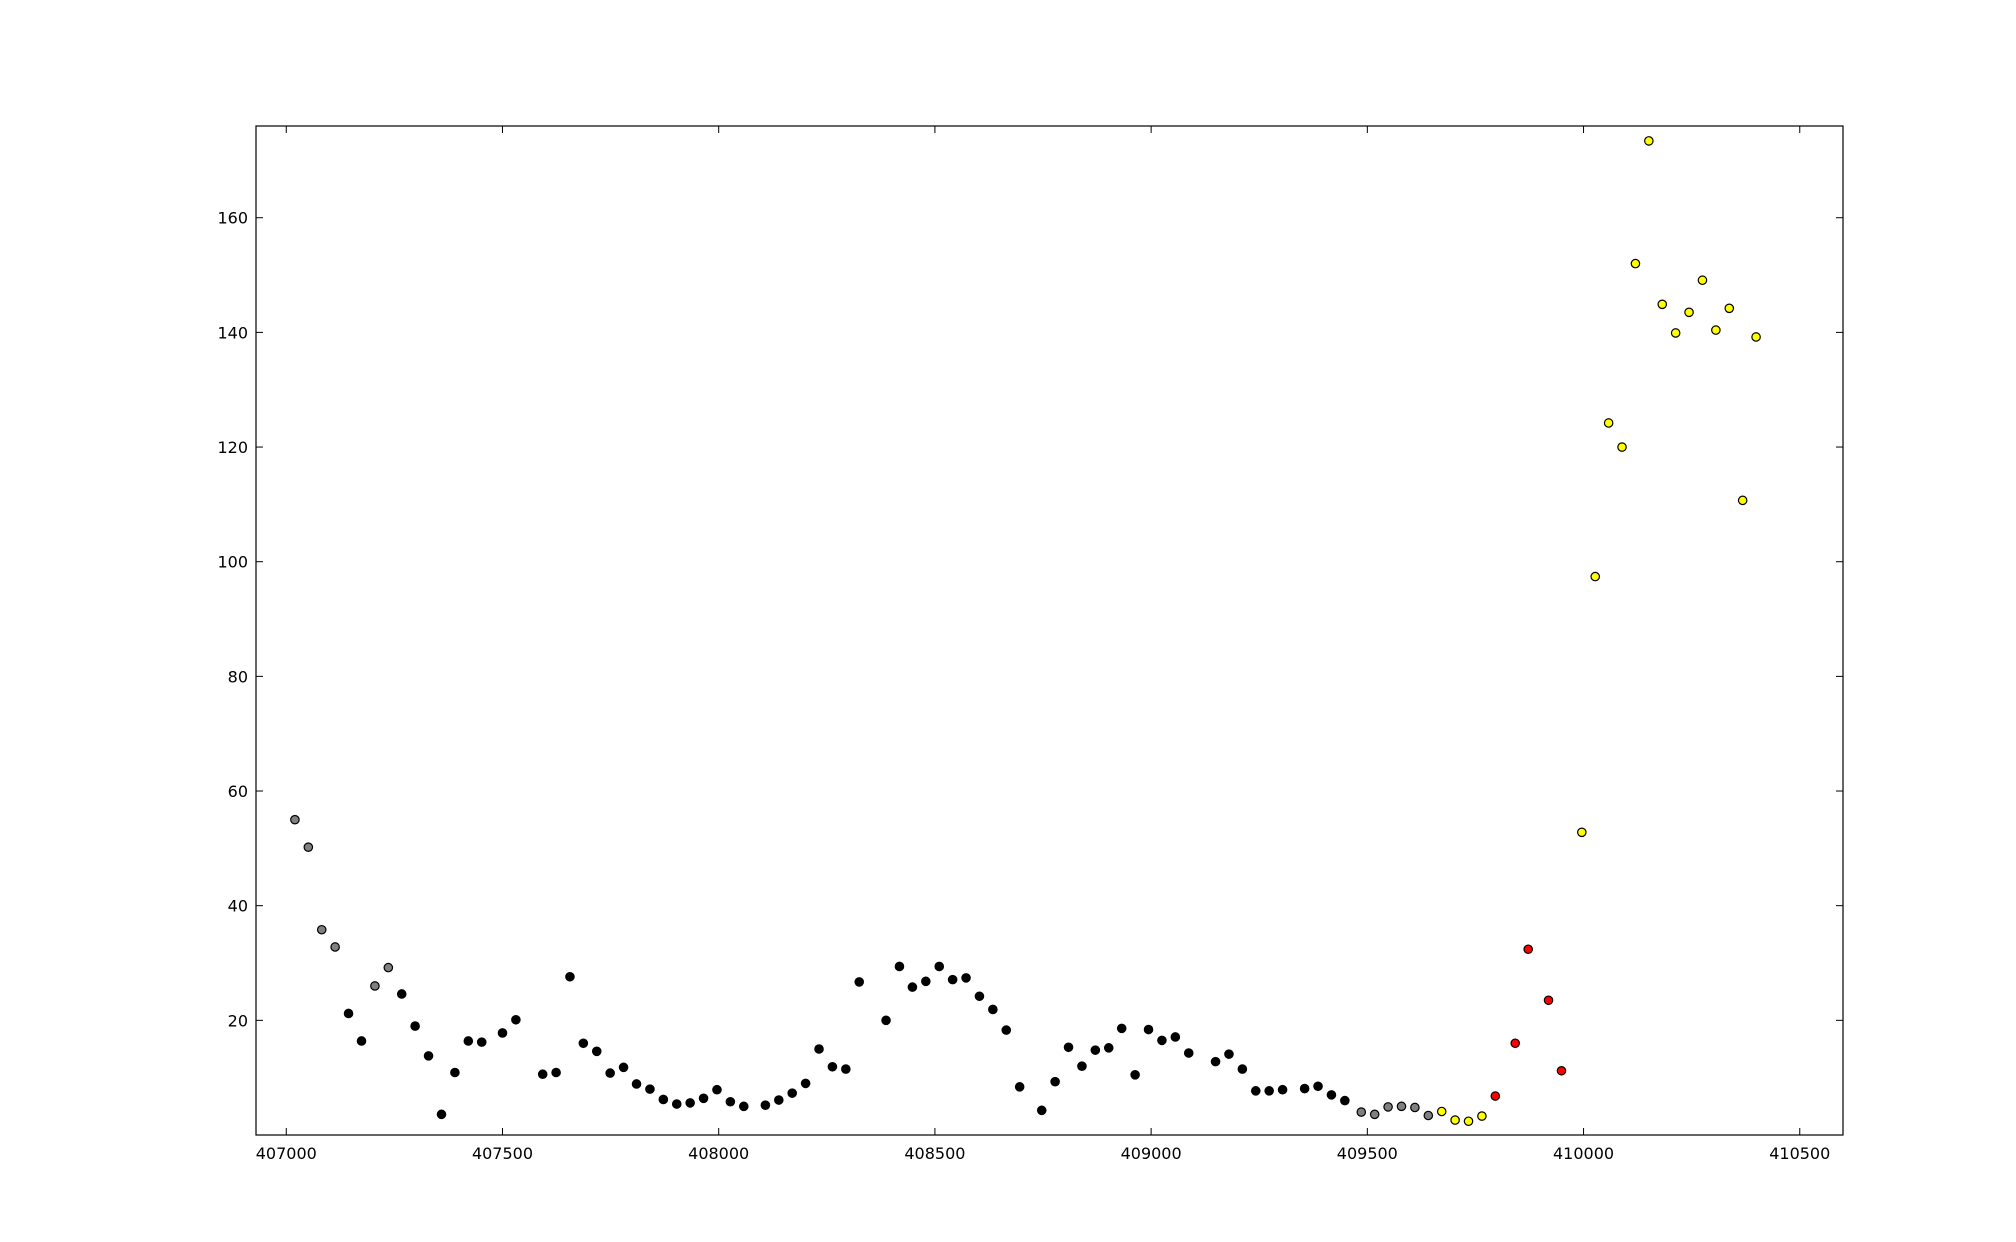  What do you see at coordinates (238, 906) in the screenshot?
I see `y-tick-label: 40` at bounding box center [238, 906].